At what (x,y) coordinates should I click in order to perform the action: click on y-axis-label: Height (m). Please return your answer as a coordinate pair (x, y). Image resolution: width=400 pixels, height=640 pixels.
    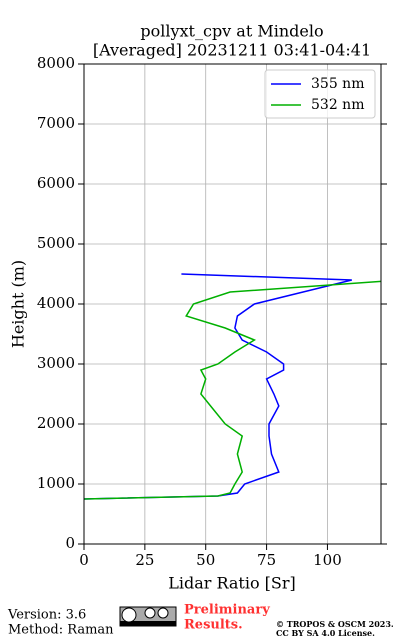
    Looking at the image, I should click on (18, 304).